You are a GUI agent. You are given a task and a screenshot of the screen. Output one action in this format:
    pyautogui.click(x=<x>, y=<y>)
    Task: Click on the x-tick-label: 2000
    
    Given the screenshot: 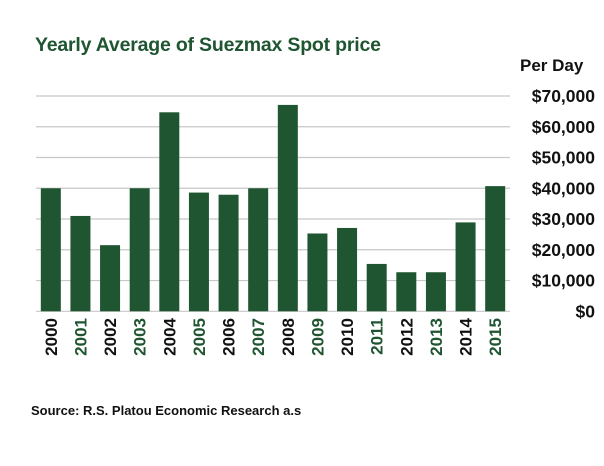 What is the action you would take?
    pyautogui.click(x=51, y=337)
    